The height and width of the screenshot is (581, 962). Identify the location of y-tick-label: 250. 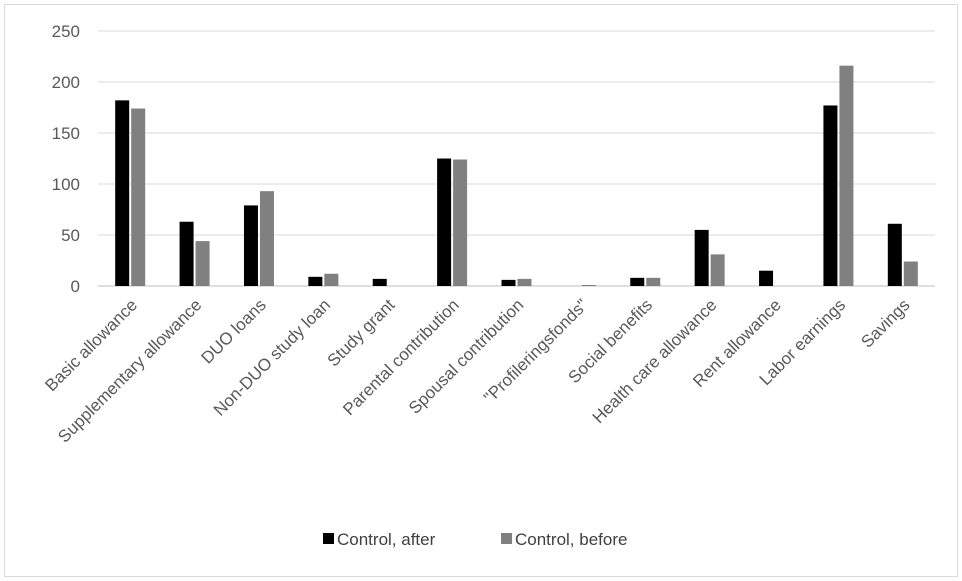
(66, 31).